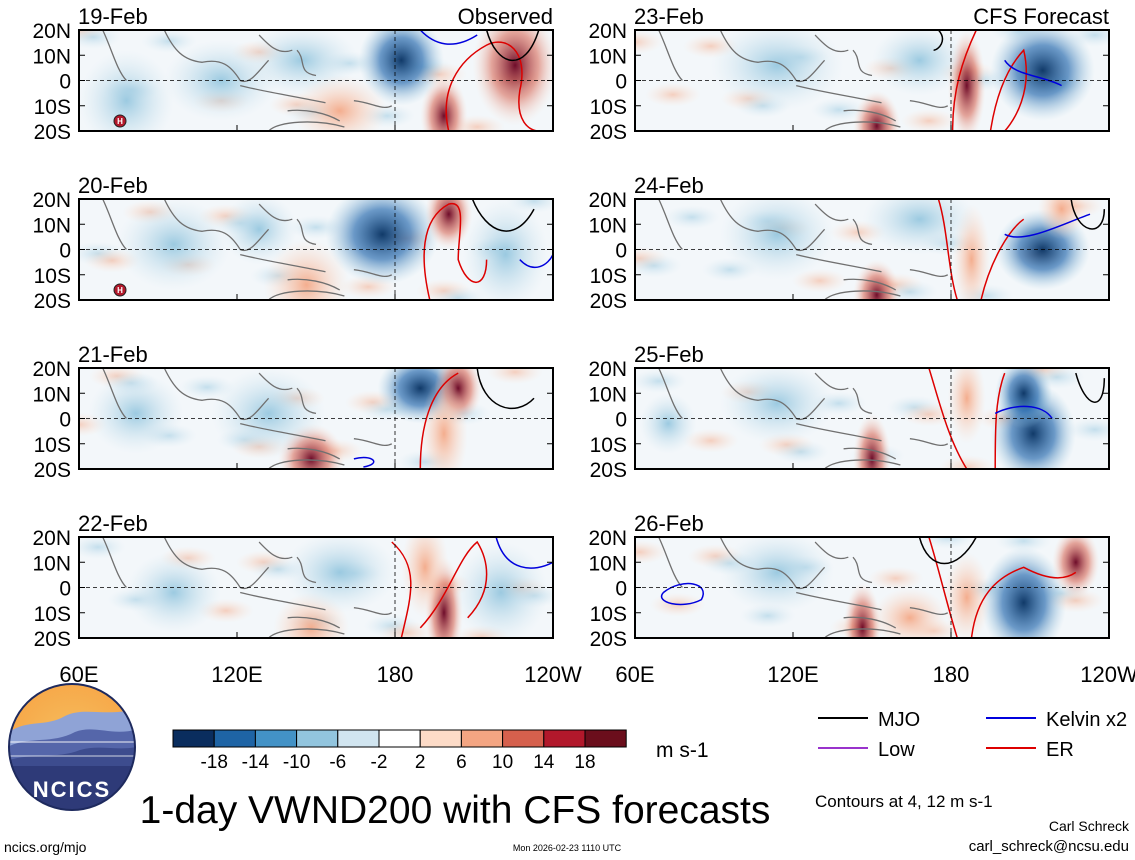  Describe the element at coordinates (461, 762) in the screenshot. I see `colorbar-tick: 6` at that location.